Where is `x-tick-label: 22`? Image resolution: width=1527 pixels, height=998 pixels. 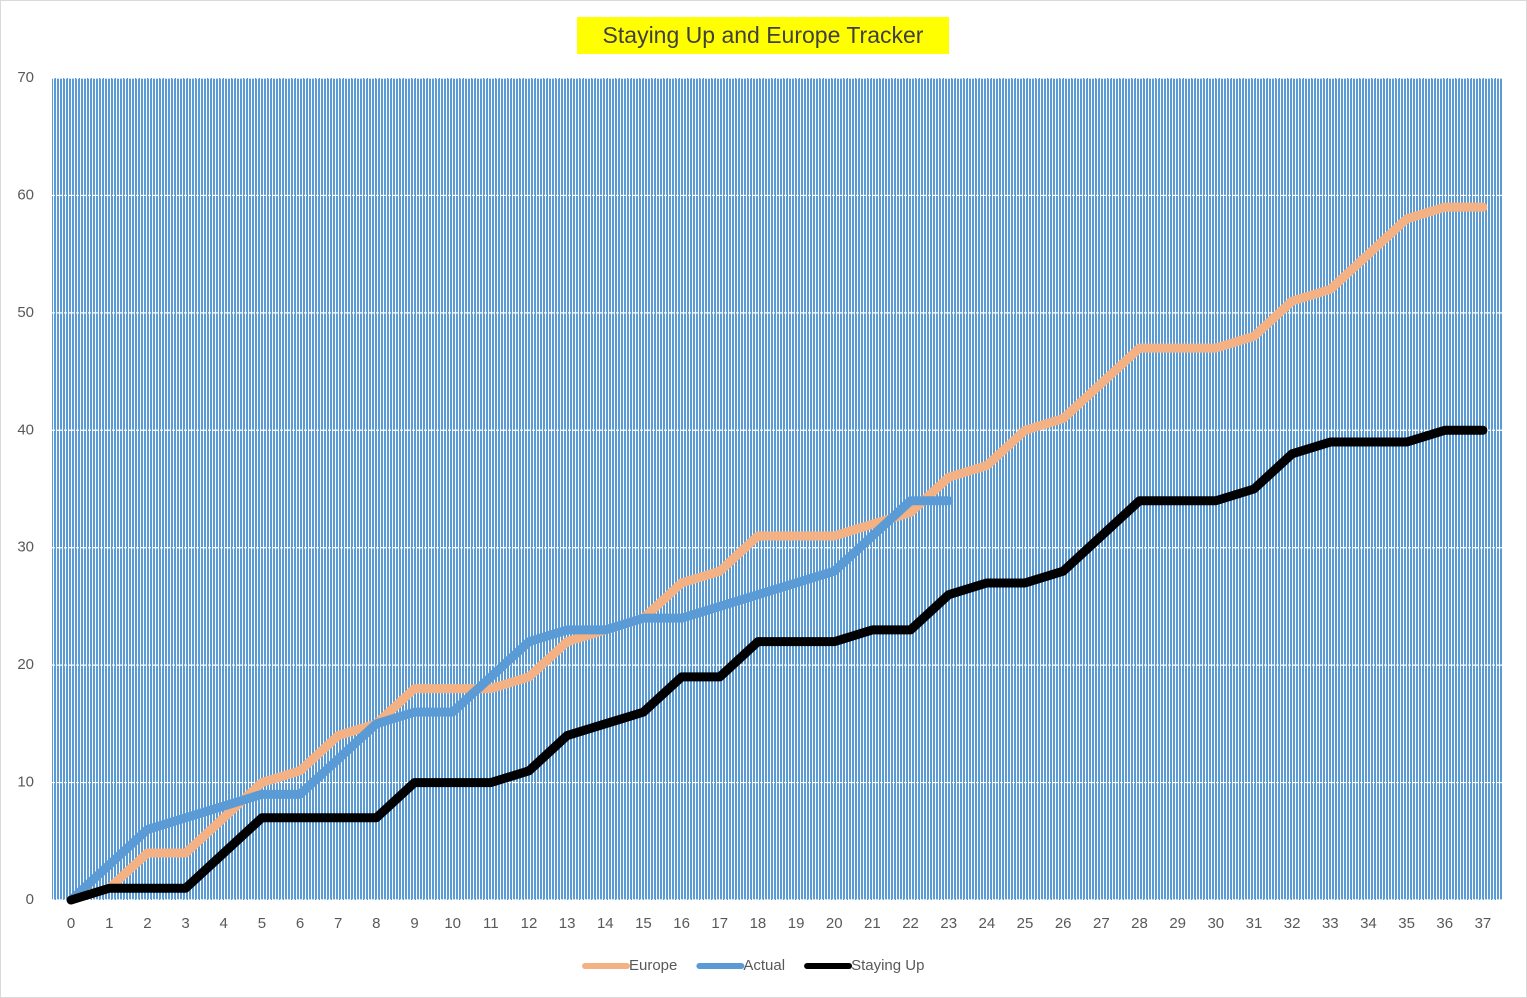 x-tick-label: 22 is located at coordinates (910, 923).